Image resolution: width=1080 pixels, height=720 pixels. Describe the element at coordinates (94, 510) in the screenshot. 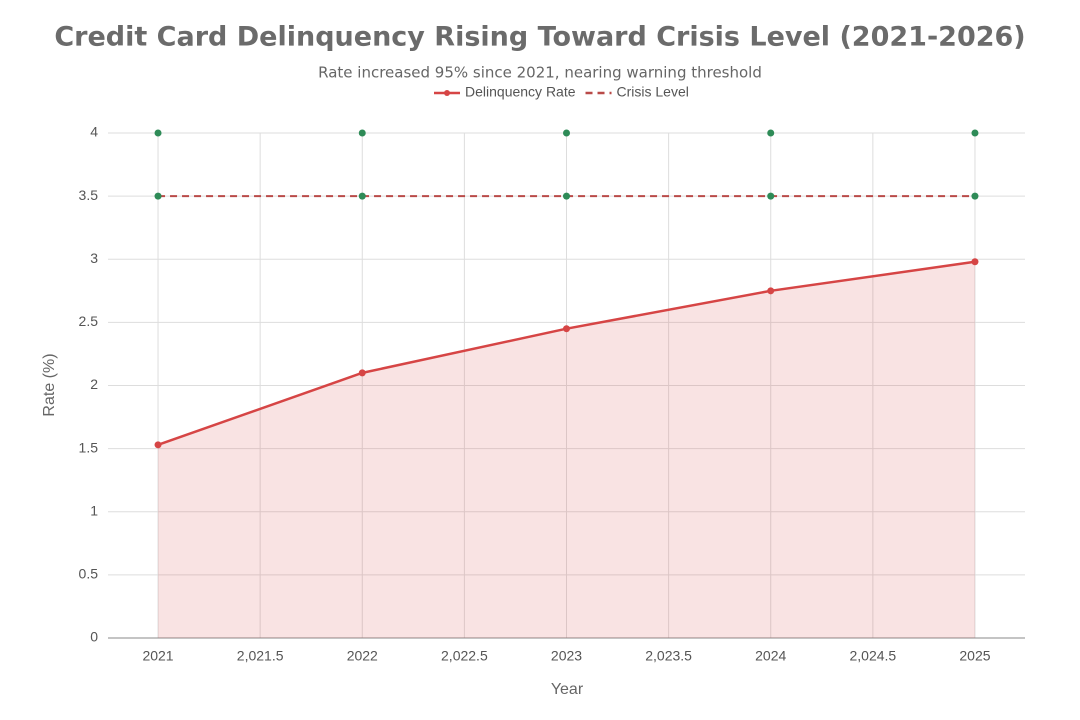

I see `y-tick-label: 1` at that location.